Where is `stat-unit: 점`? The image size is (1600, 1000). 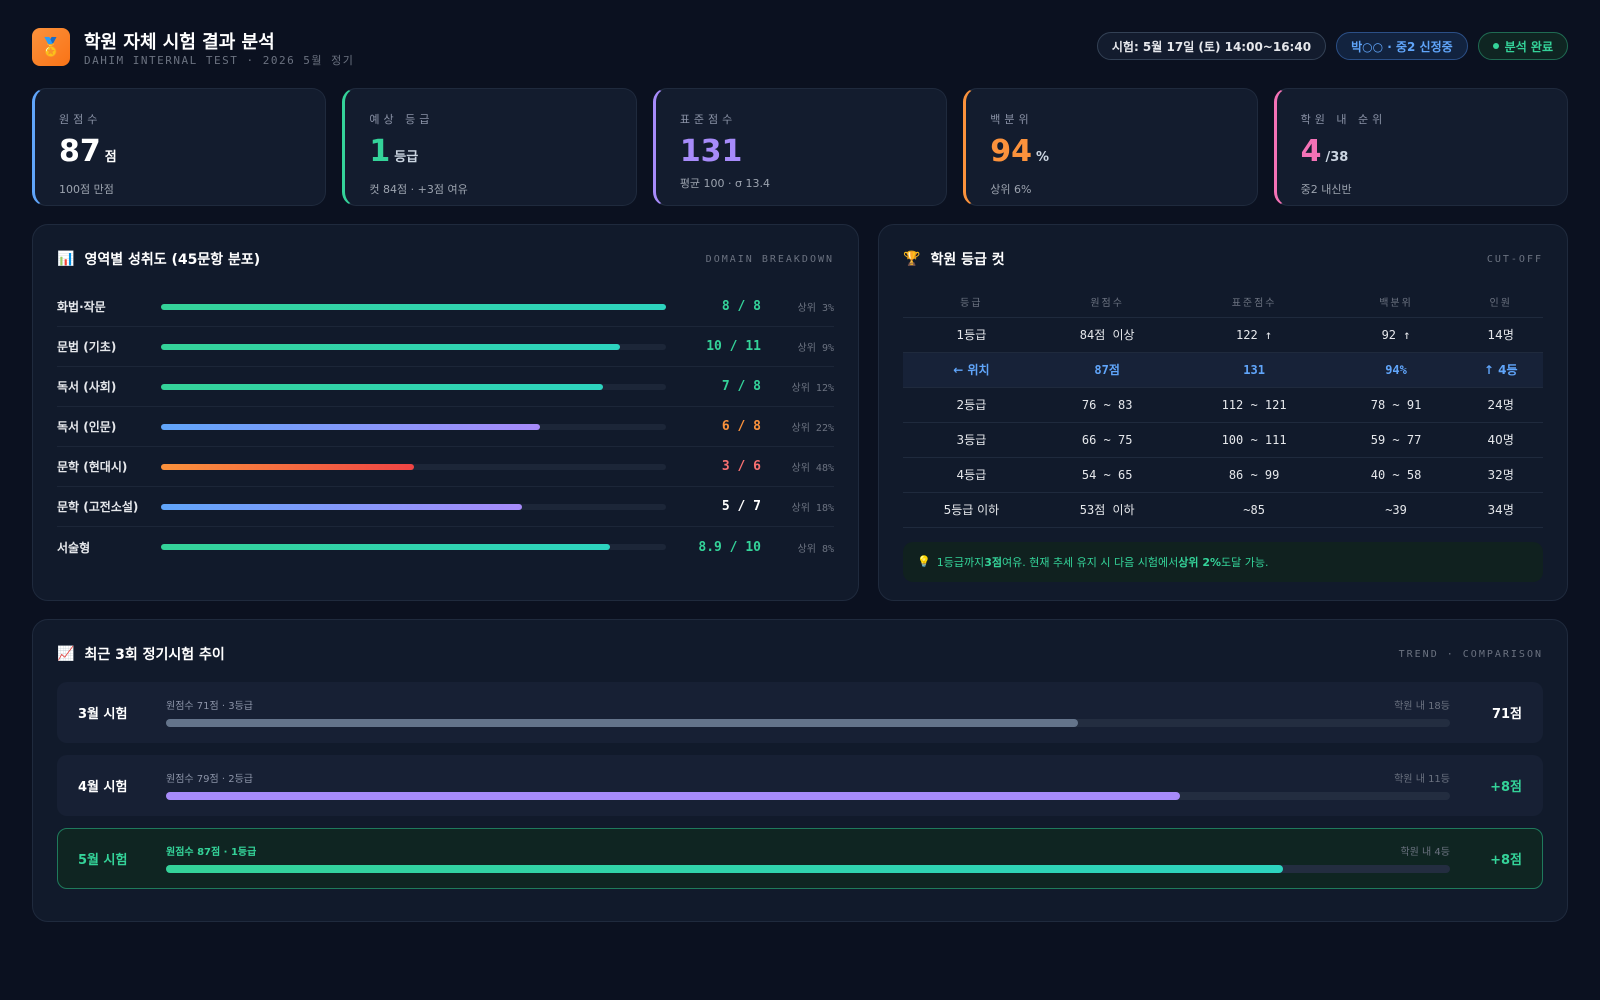
stat-unit: 점 is located at coordinates (110, 157).